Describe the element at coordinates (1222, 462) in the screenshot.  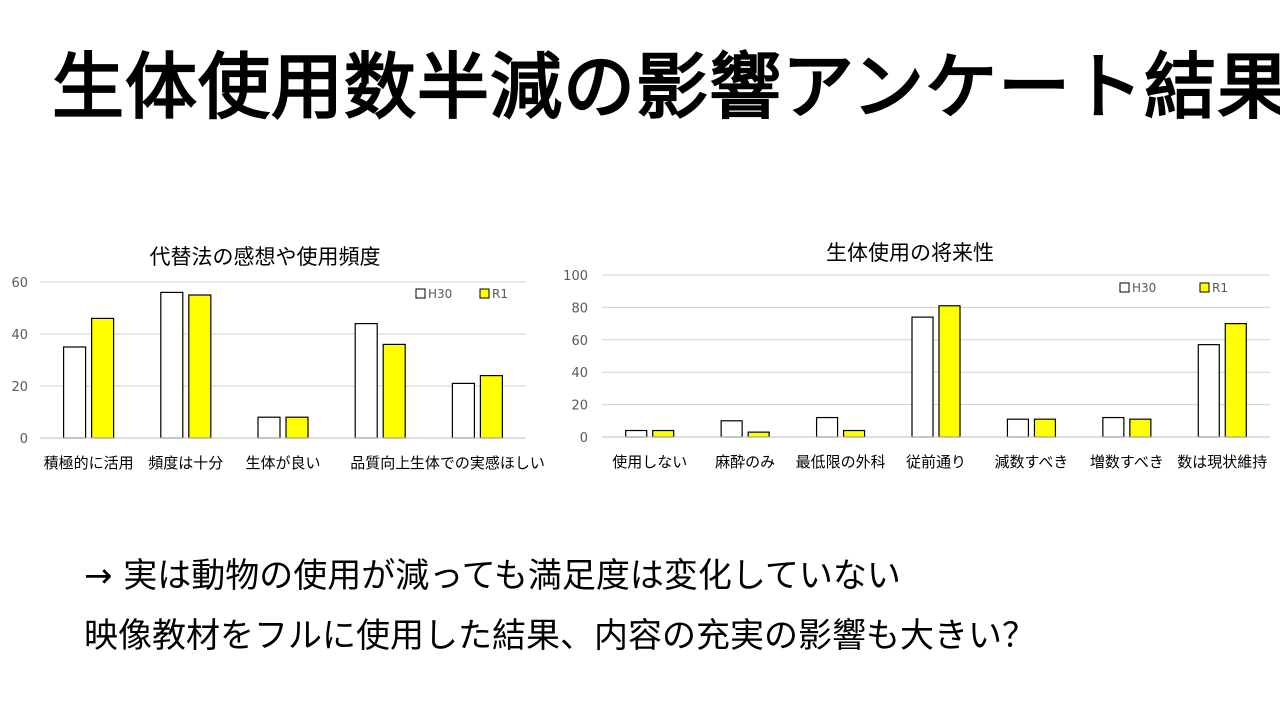
I see `category-label: 数は現状維持` at that location.